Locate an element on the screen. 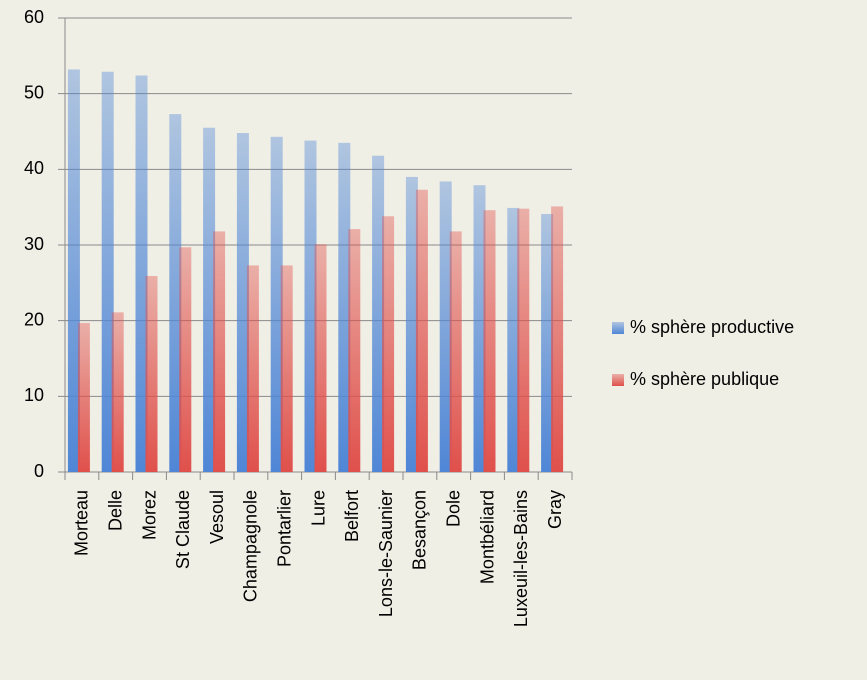 This screenshot has width=867, height=680. legend-label: % sphère publique is located at coordinates (704, 379).